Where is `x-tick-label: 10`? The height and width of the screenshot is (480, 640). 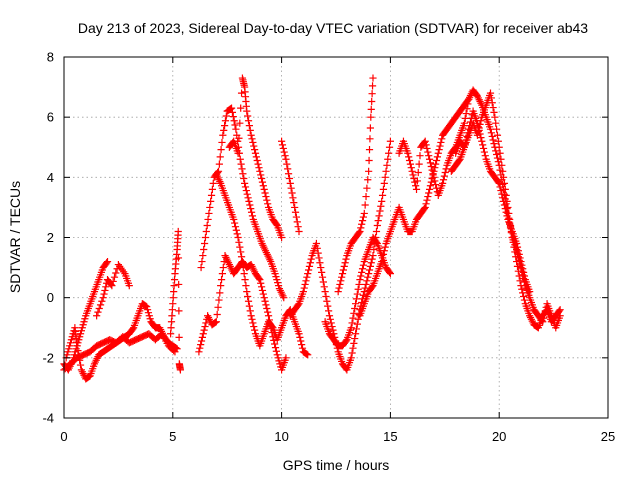
x-tick-label: 10 is located at coordinates (281, 436).